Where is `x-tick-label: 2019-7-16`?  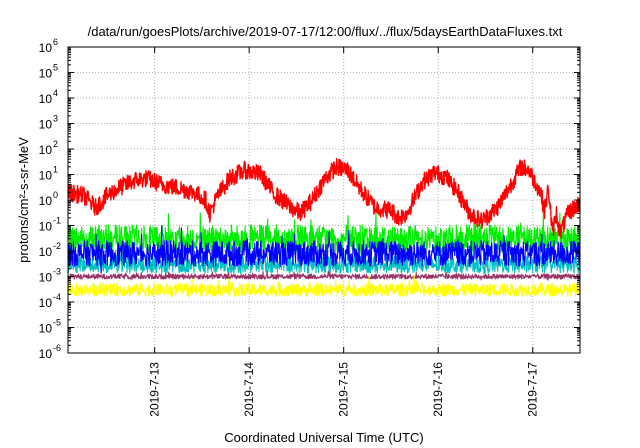 x-tick-label: 2019-7-16 is located at coordinates (438, 389).